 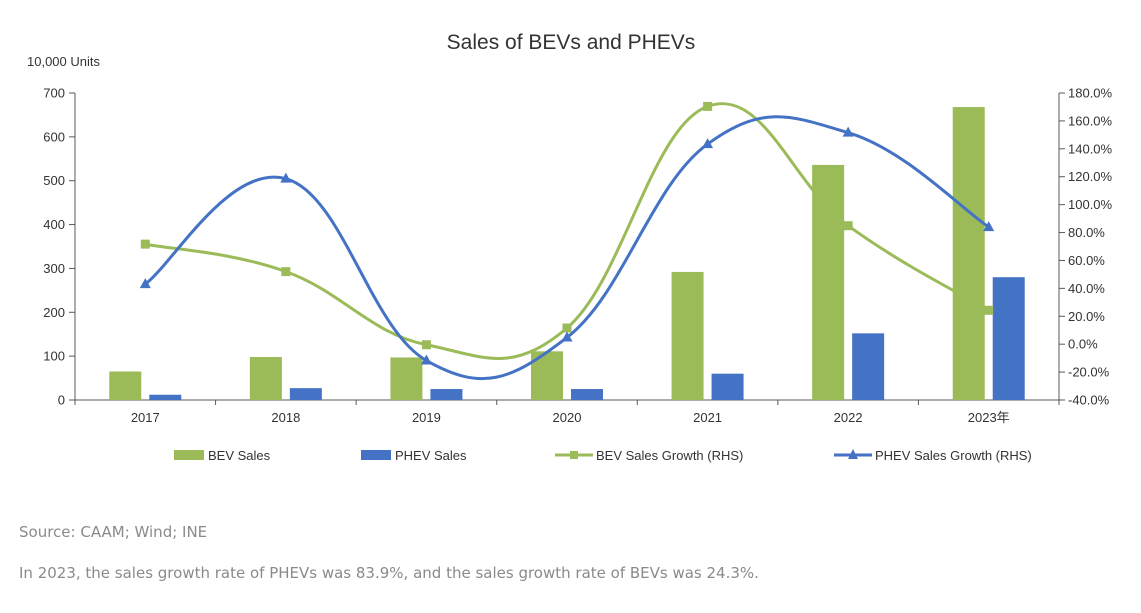 What do you see at coordinates (853, 454) in the screenshot?
I see `legend-phev-growth-marker` at bounding box center [853, 454].